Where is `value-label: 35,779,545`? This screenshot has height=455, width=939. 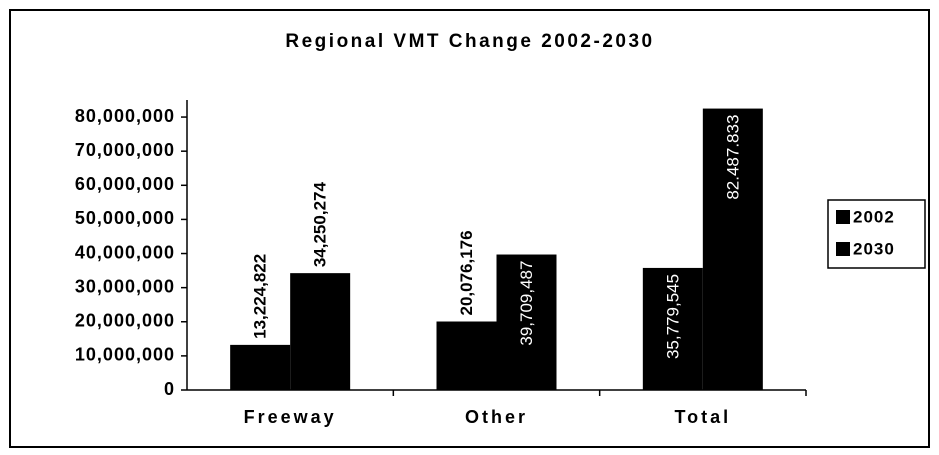 value-label: 35,779,545 is located at coordinates (672, 316).